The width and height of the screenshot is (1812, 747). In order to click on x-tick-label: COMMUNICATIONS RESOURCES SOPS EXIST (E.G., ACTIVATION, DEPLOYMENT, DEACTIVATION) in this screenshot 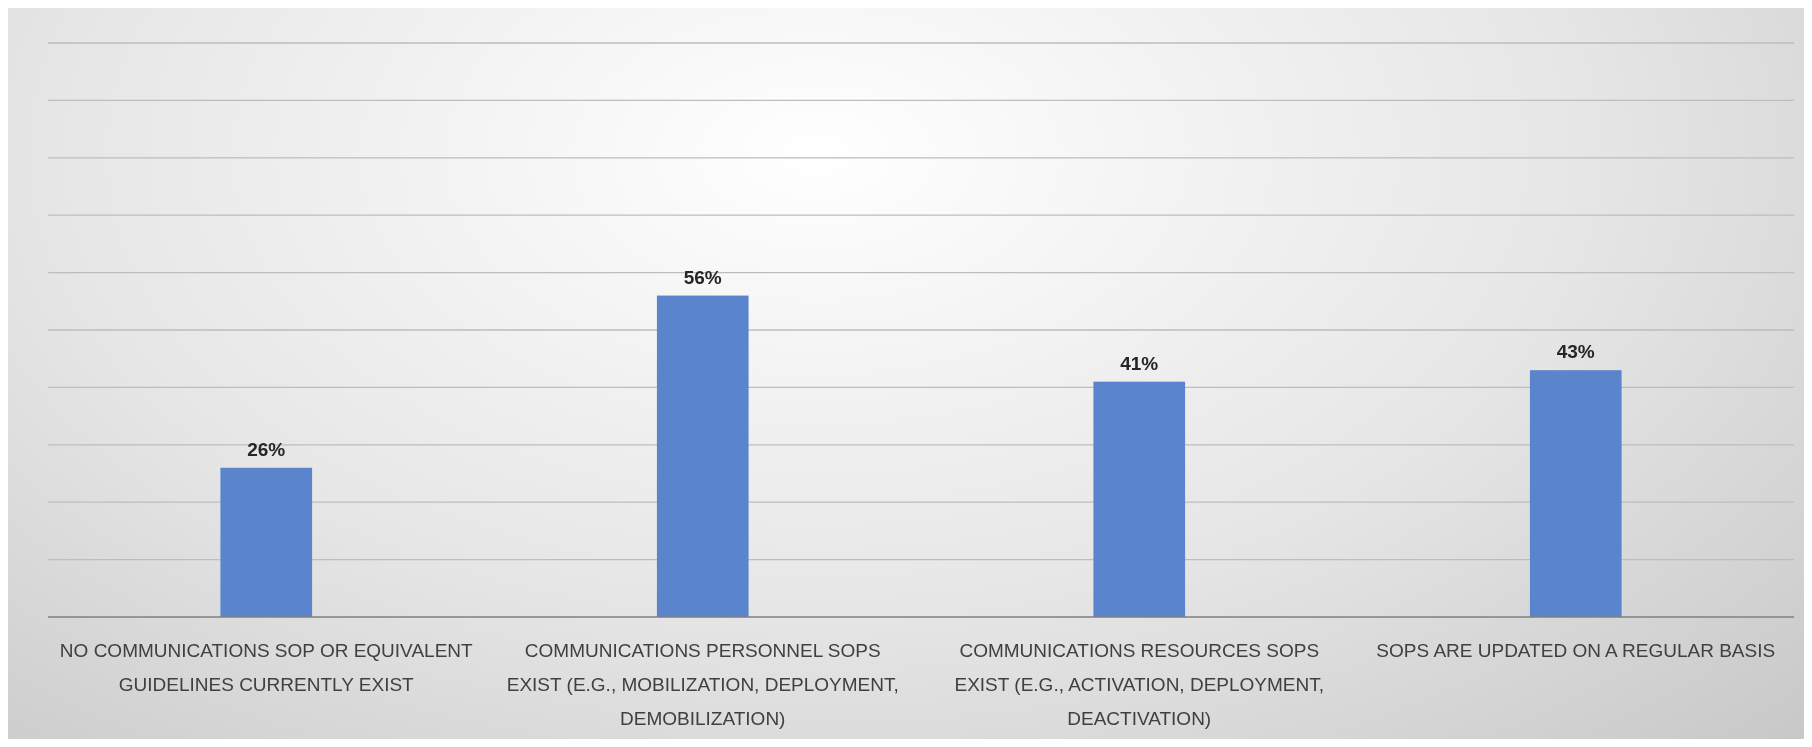, I will do `click(1139, 684)`.